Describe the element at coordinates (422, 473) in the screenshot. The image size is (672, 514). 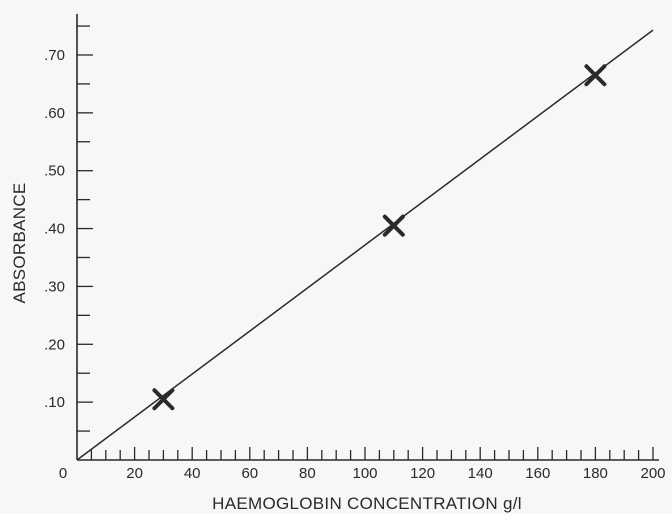
I see `x-tick-label: 120` at that location.